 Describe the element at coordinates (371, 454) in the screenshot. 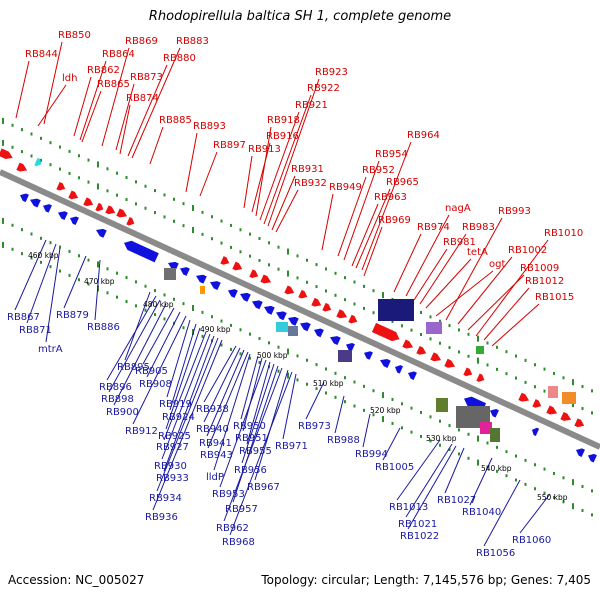

I see `reverse-gene-label: RB994` at that location.